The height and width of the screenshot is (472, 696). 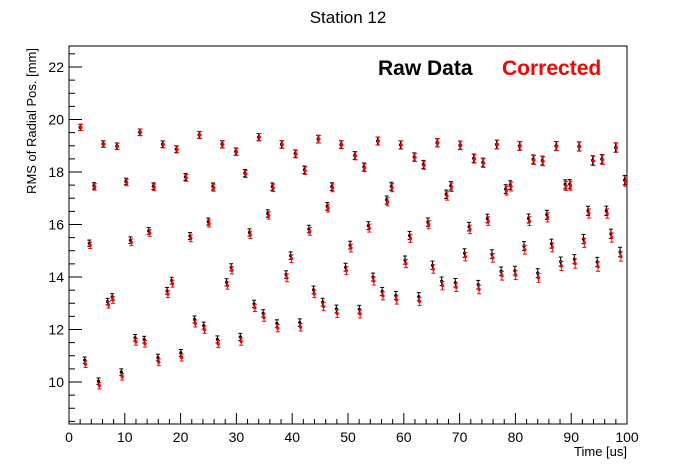 What do you see at coordinates (56, 330) in the screenshot?
I see `y-tick-label: 12` at bounding box center [56, 330].